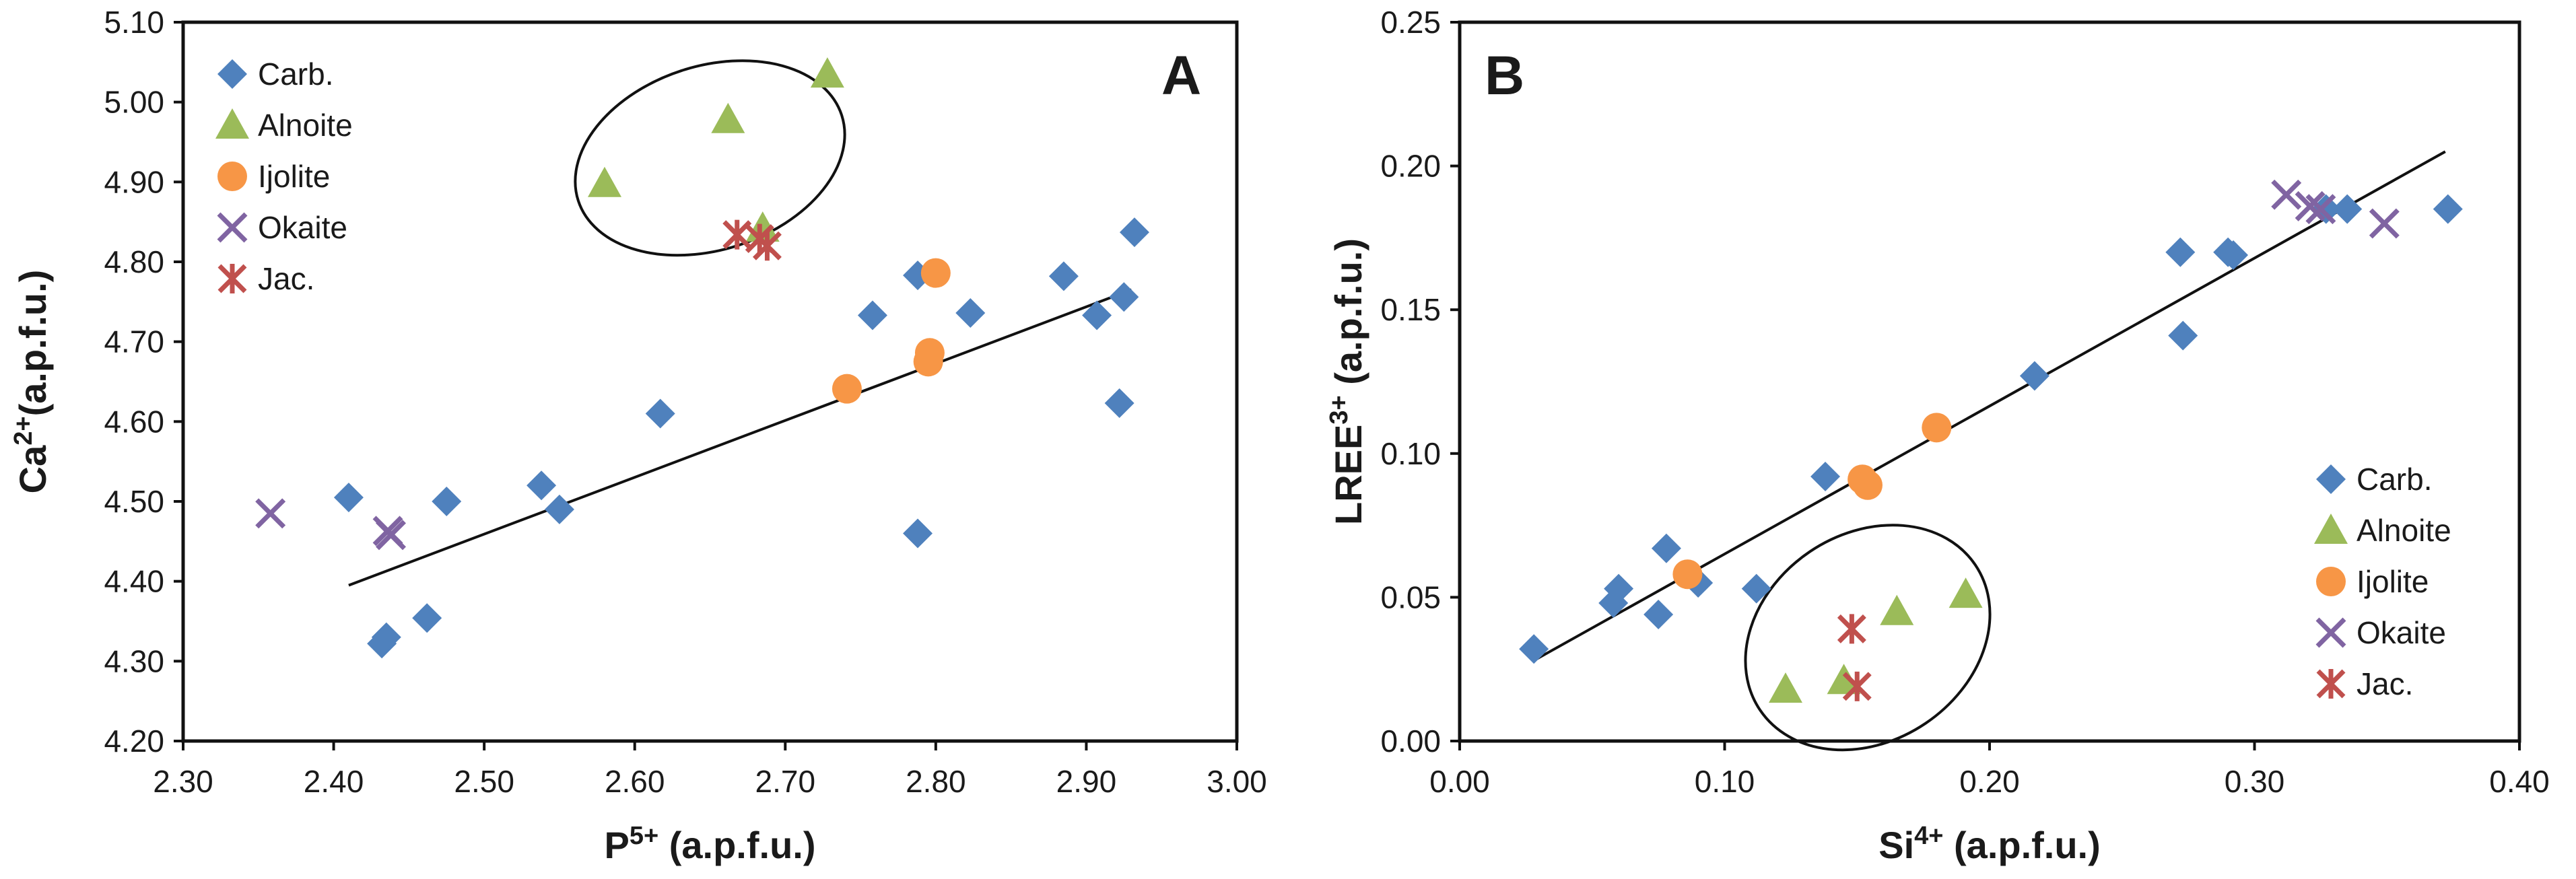 The width and height of the screenshot is (2576, 879). What do you see at coordinates (134, 102) in the screenshot?
I see `y-tick-label: 5.00` at bounding box center [134, 102].